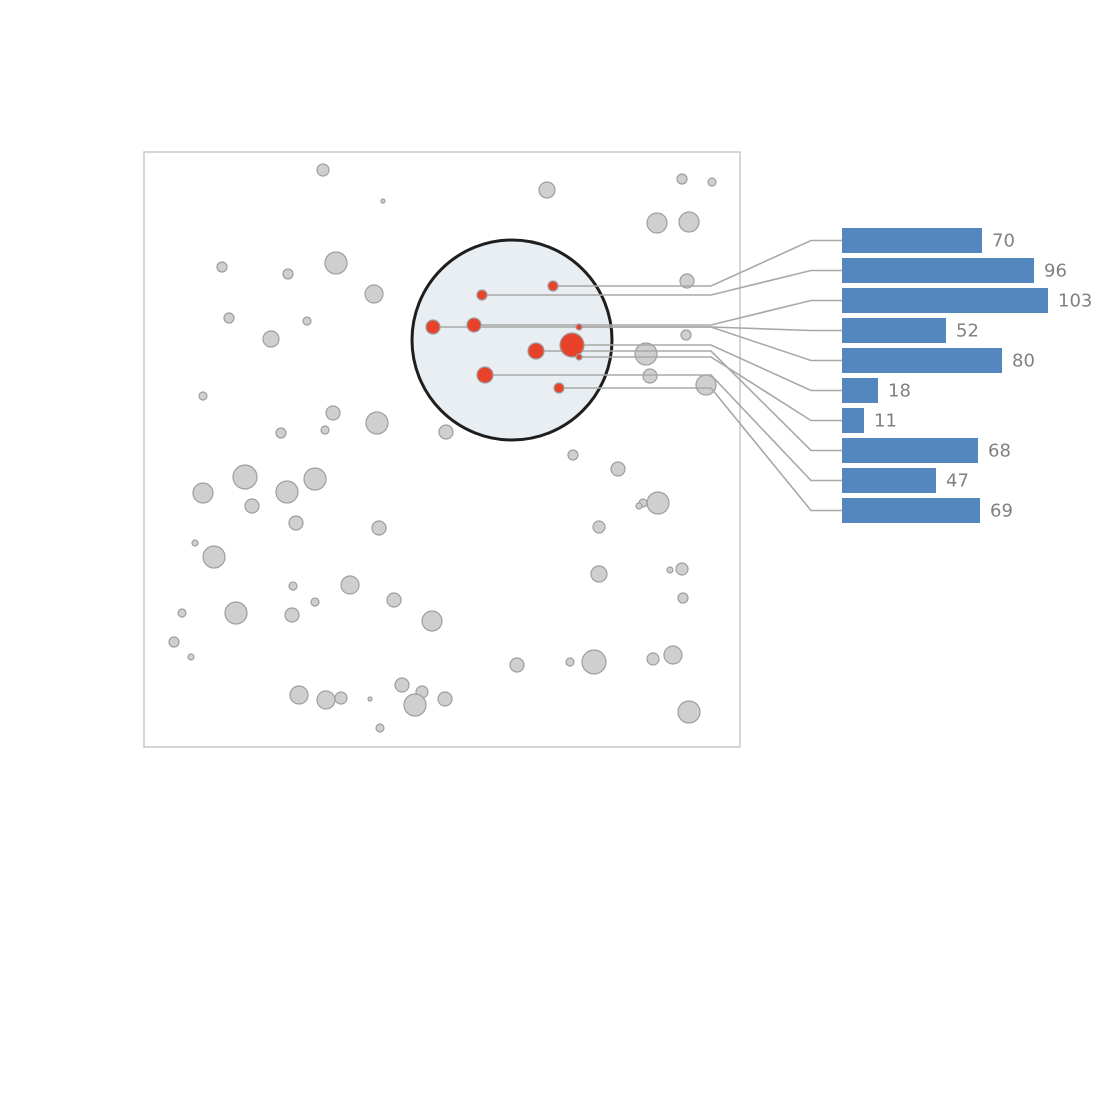 This screenshot has height=1100, width=1112. What do you see at coordinates (967, 331) in the screenshot?
I see `bar-value-label: 52` at bounding box center [967, 331].